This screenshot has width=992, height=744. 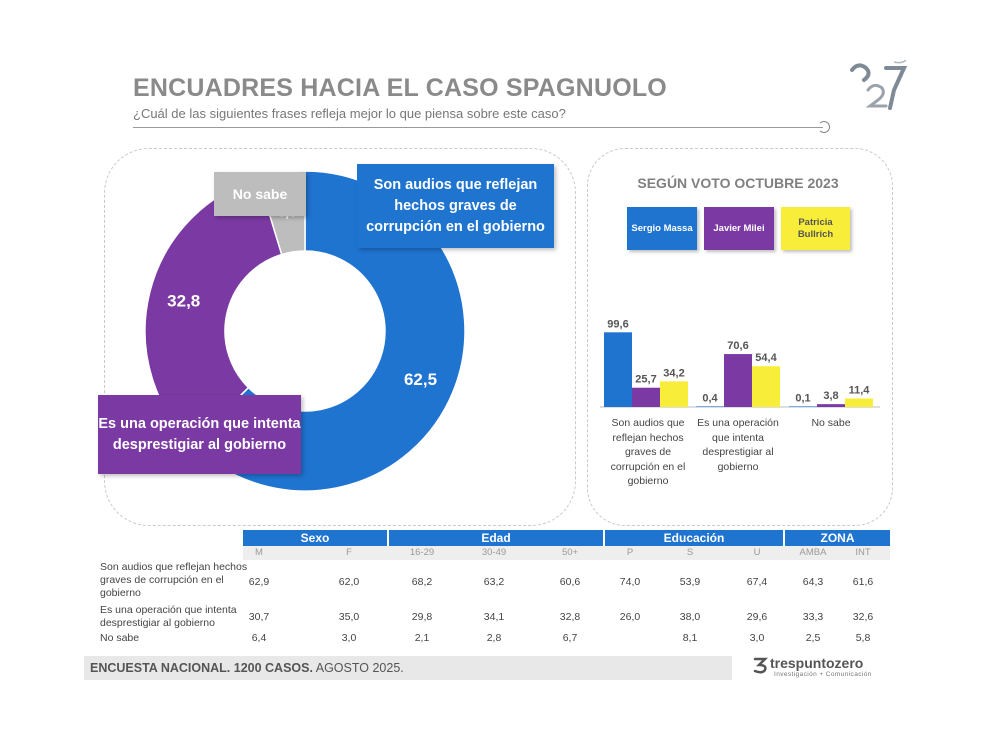 I want to click on bar-category-label: No sabe, so click(x=831, y=423).